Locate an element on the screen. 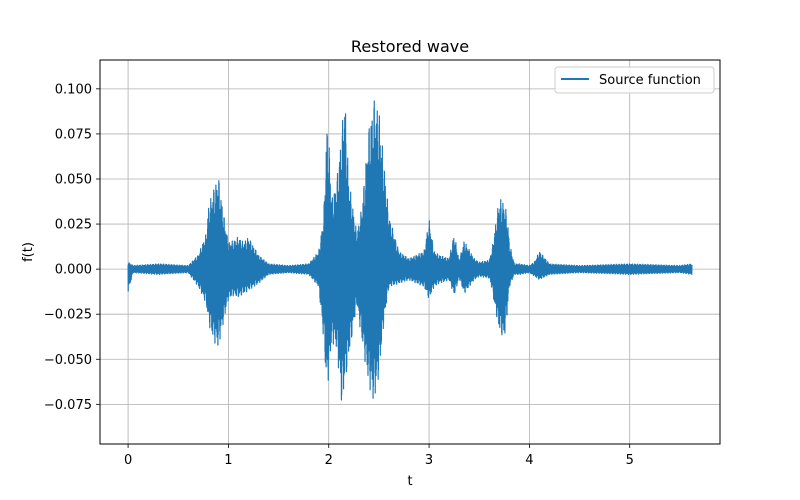 This screenshot has width=800, height=500. x-tick-label: 2 is located at coordinates (329, 460).